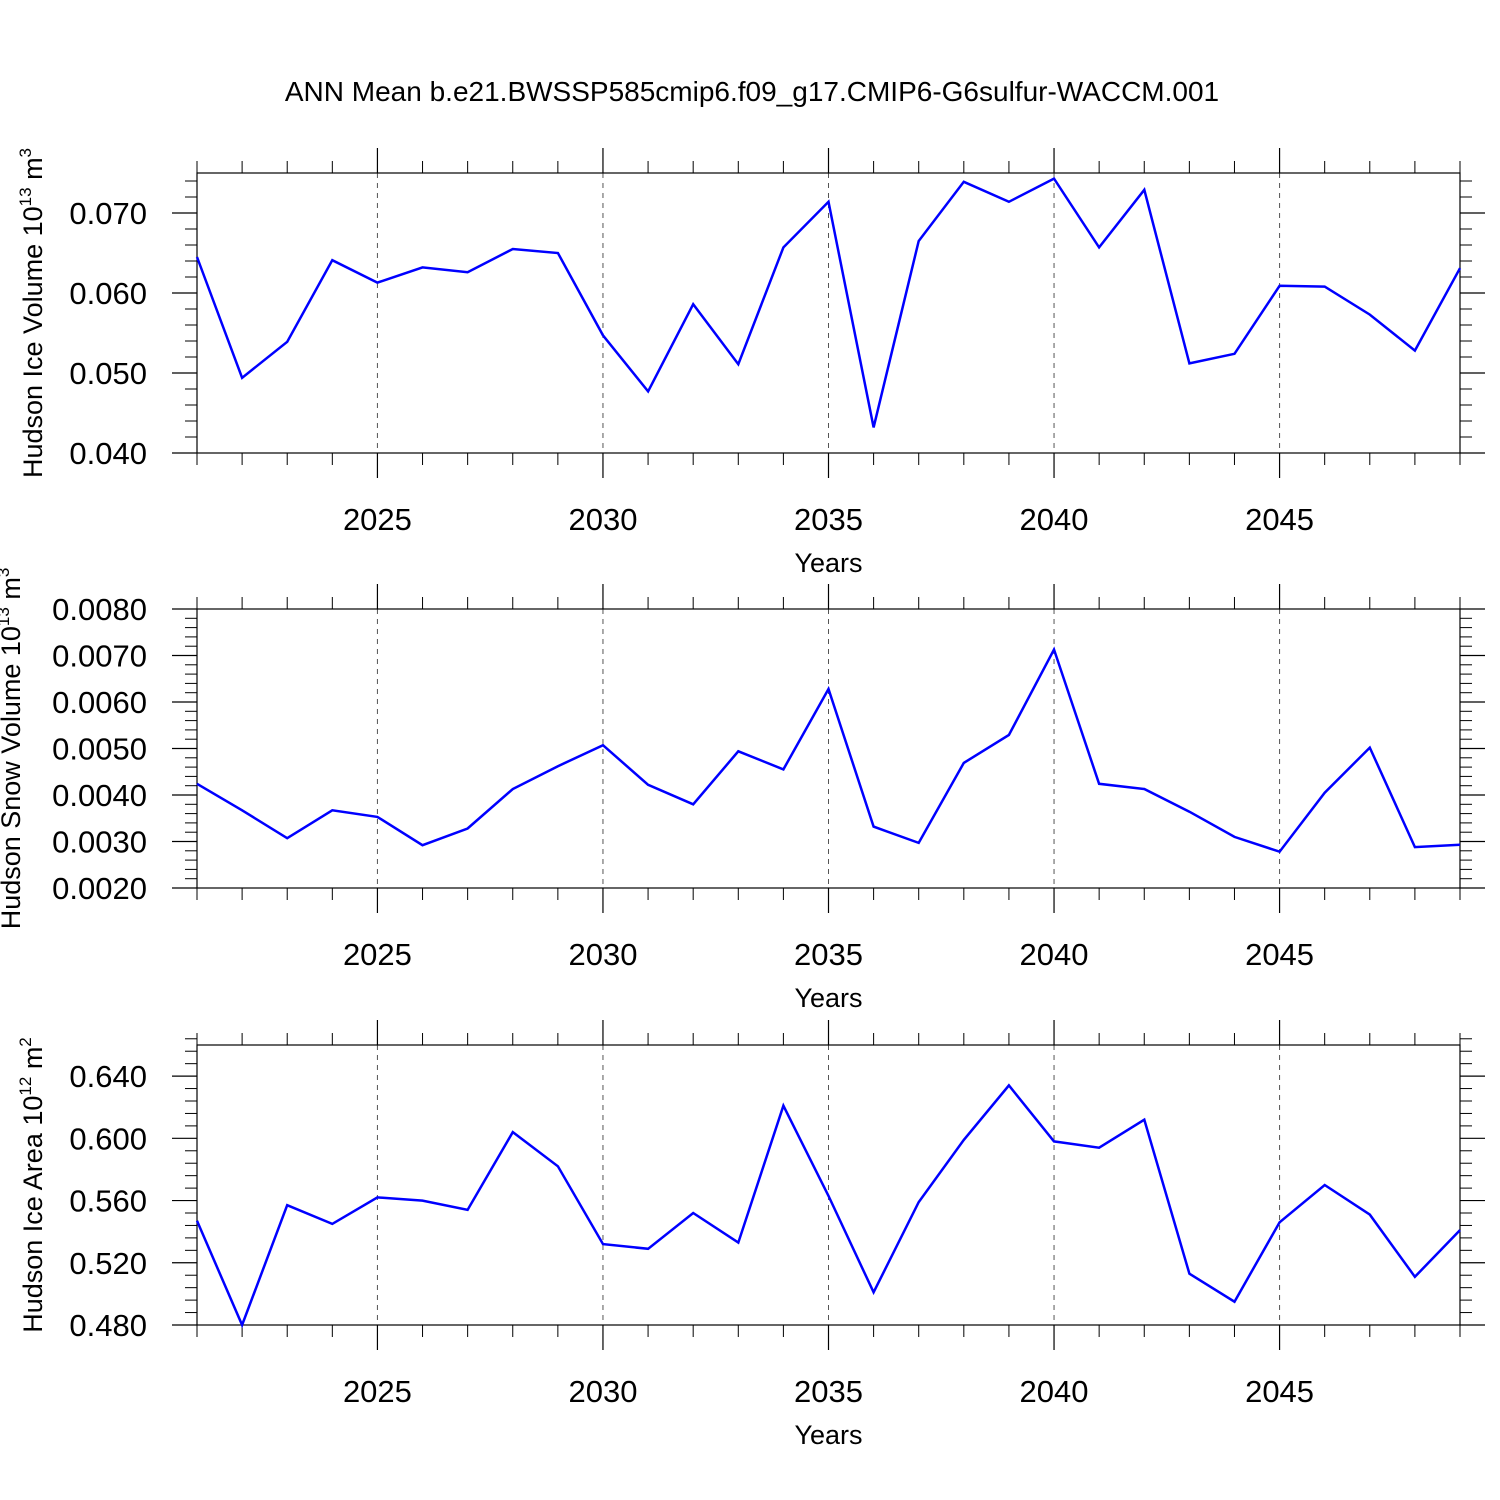 Image resolution: width=1500 pixels, height=1500 pixels. What do you see at coordinates (108, 213) in the screenshot?
I see `y-tick-label-0.070: 0.070` at bounding box center [108, 213].